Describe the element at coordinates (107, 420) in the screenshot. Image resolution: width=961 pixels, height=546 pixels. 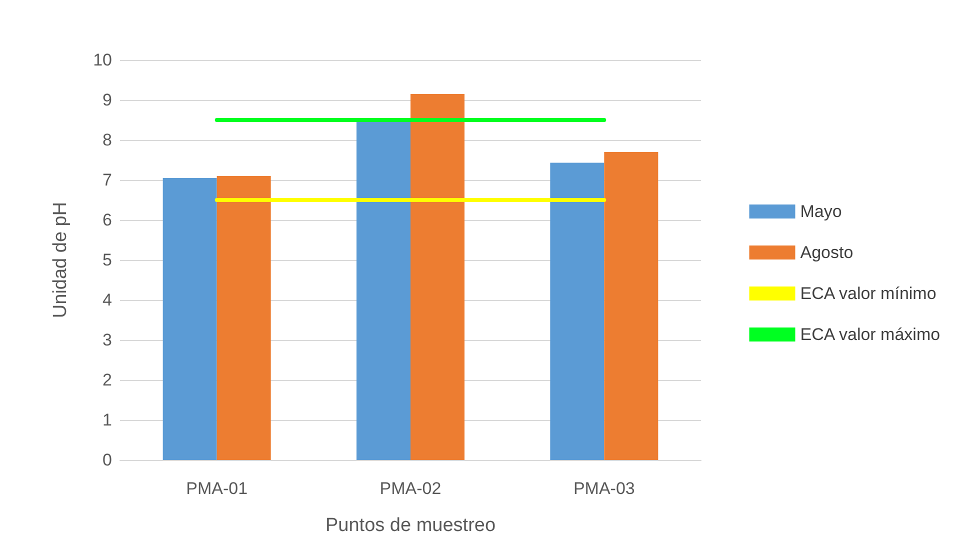
I see `y-tick-label: 1` at that location.